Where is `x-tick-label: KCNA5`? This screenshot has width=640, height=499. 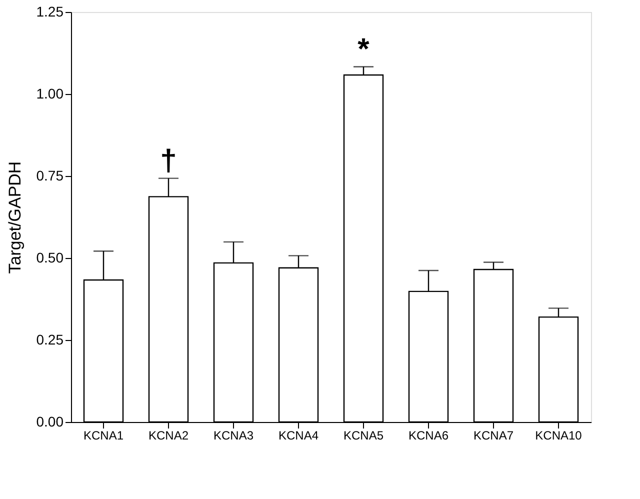
x-tick-label: KCNA5 is located at coordinates (363, 435).